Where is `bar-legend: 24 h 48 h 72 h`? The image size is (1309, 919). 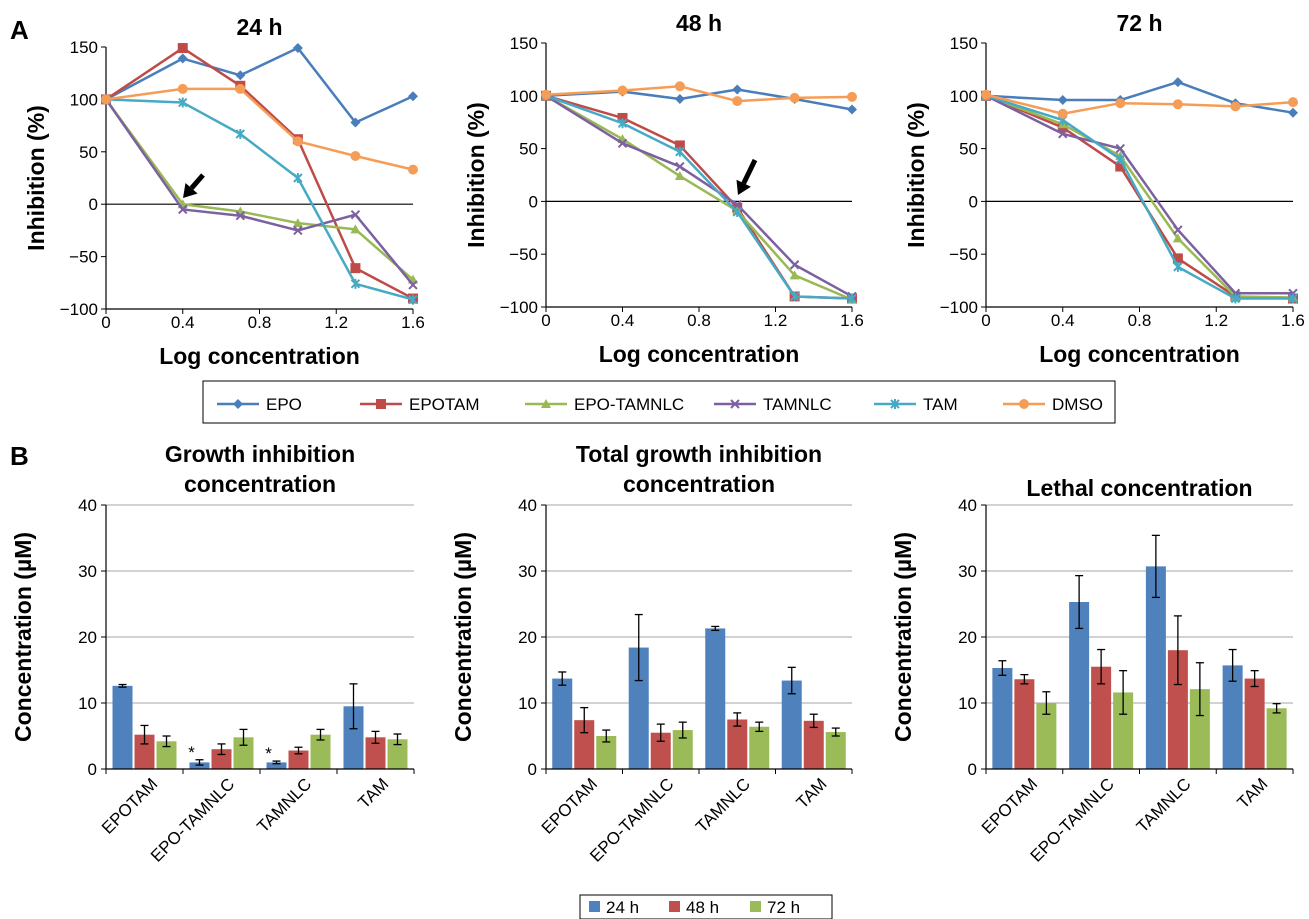
bar-legend: 24 h 48 h 72 h is located at coordinates (706, 906).